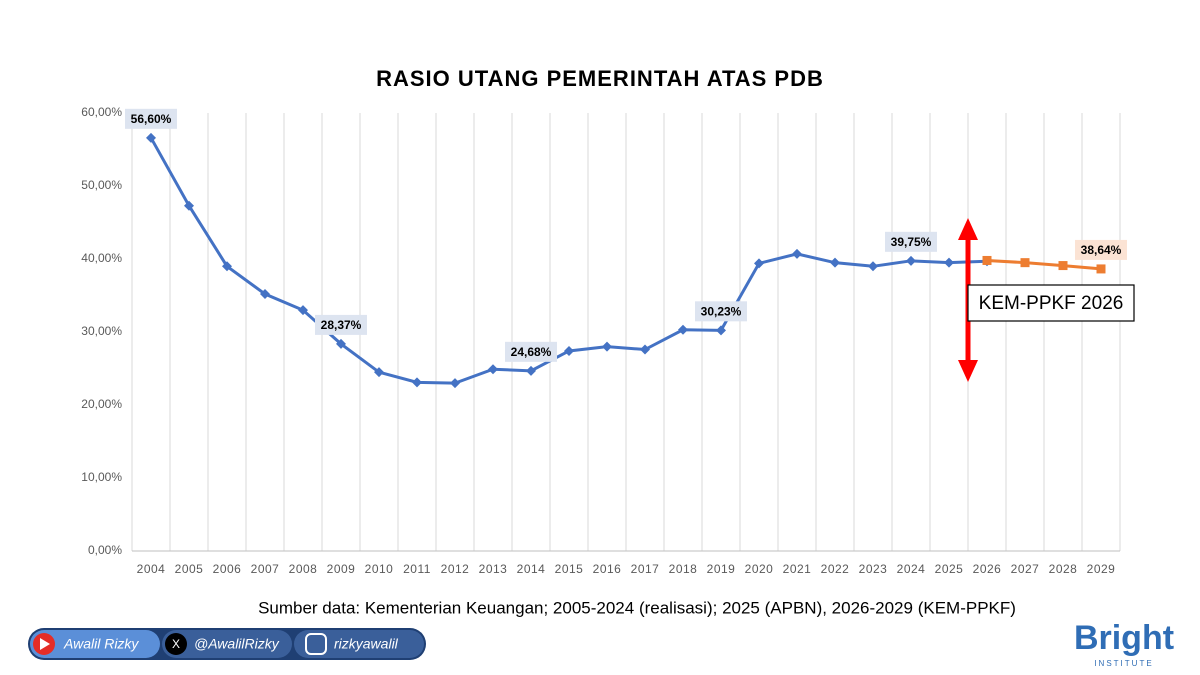 Image resolution: width=1200 pixels, height=675 pixels. I want to click on data-label: 38,64%, so click(1101, 250).